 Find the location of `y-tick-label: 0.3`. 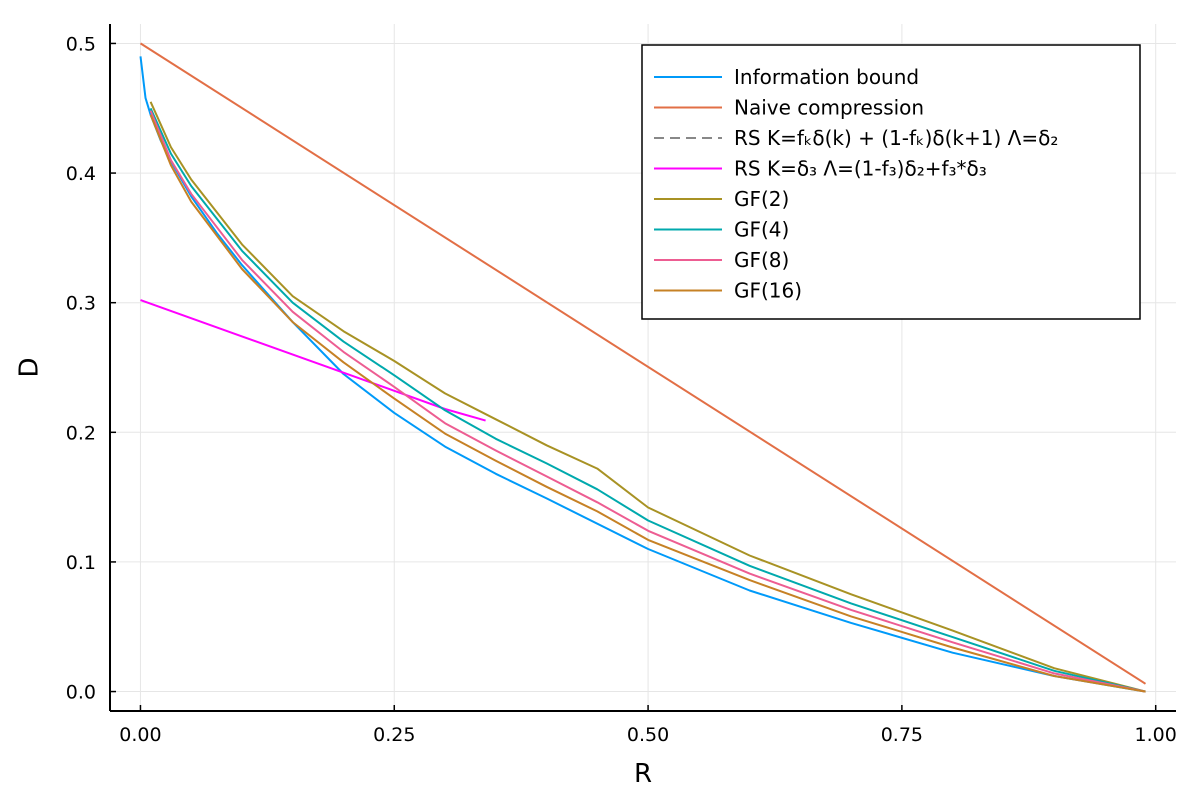

y-tick-label: 0.3 is located at coordinates (81, 304).